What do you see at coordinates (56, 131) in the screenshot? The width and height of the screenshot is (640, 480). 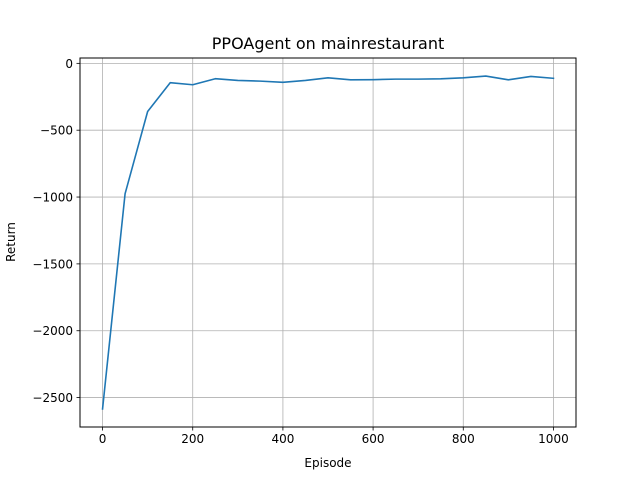 I see `y-tick-label: −500` at bounding box center [56, 131].